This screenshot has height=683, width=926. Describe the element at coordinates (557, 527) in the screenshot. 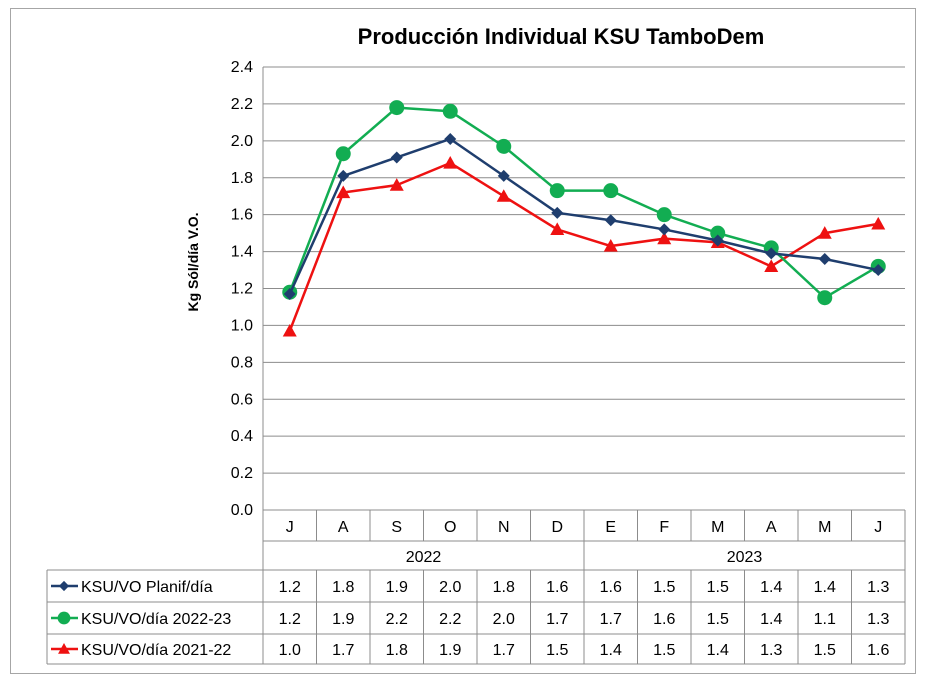

I see `x-tick-label: D` at that location.